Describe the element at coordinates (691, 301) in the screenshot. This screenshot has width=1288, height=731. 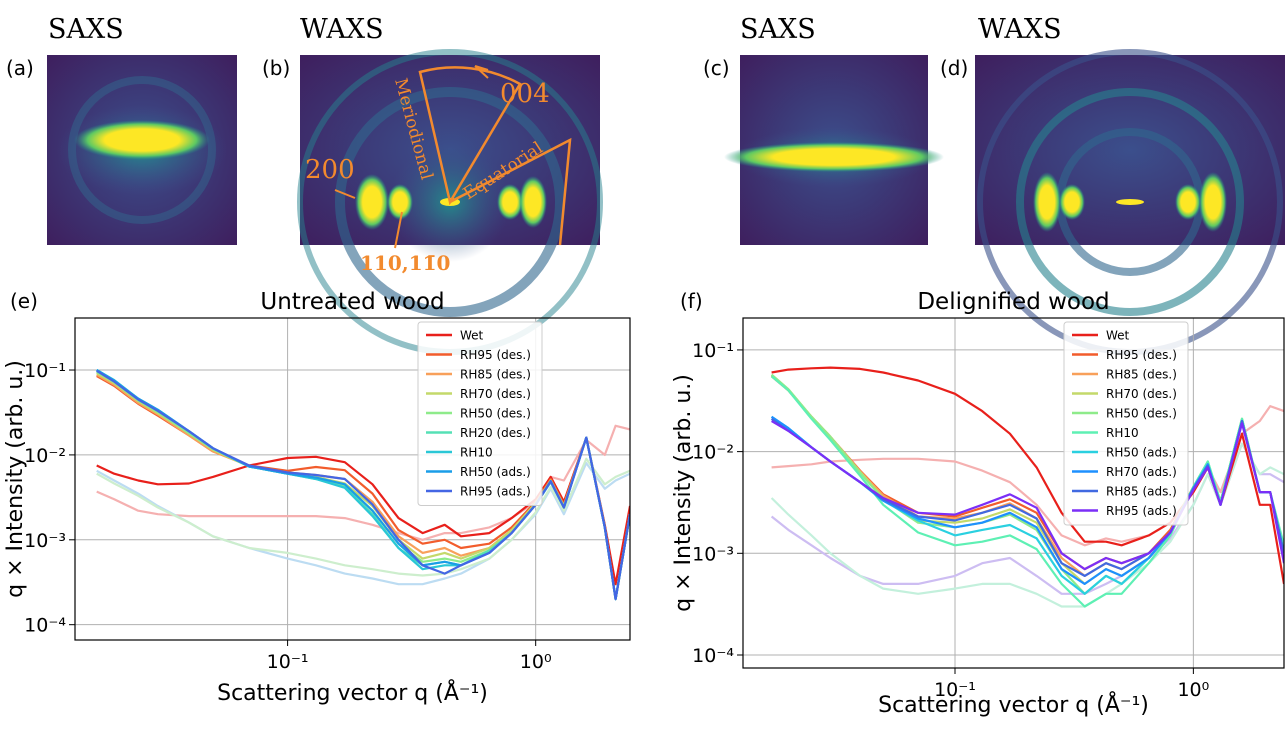
I see `panel-label: (f)` at that location.